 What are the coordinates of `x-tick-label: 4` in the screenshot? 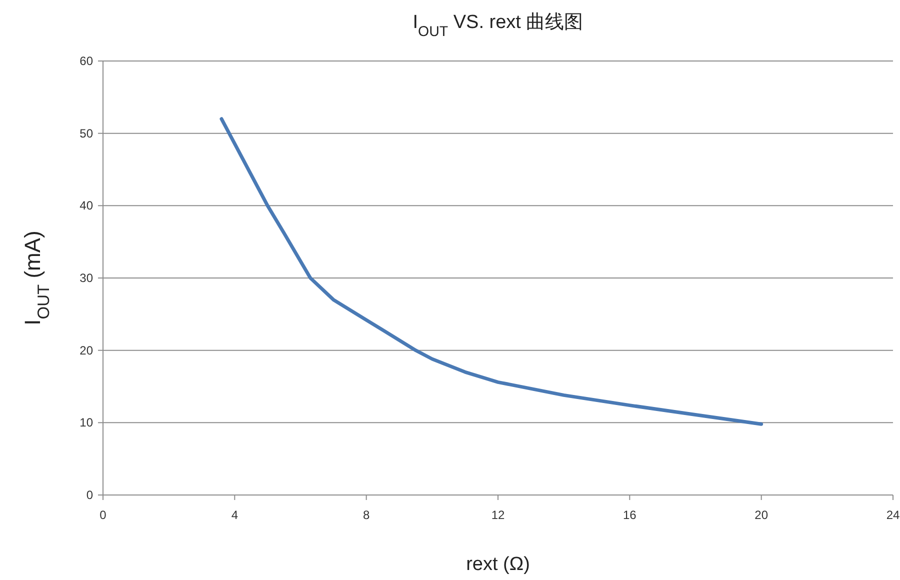 It's located at (234, 515).